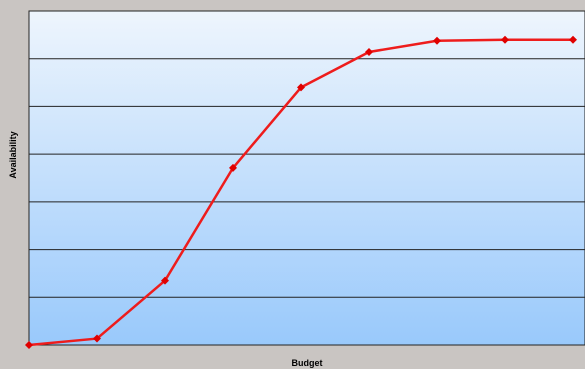 The height and width of the screenshot is (369, 585). I want to click on y-axis-title: Availability, so click(13, 154).